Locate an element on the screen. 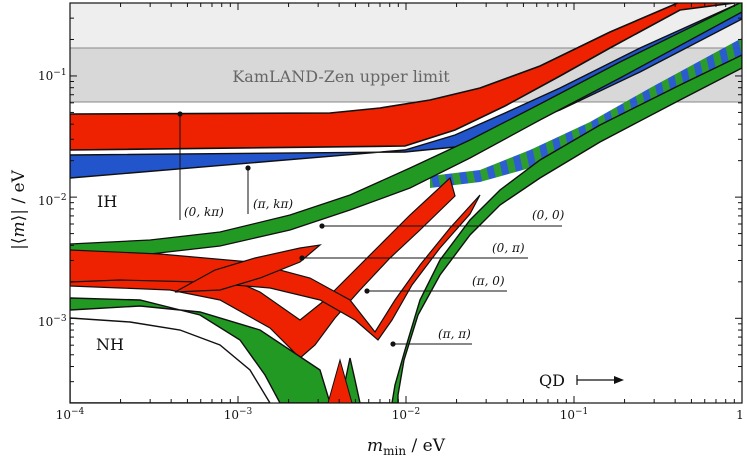 Image resolution: width=747 pixels, height=460 pixels. y-tick-label-1e-3: 10⁻³ is located at coordinates (52, 321).